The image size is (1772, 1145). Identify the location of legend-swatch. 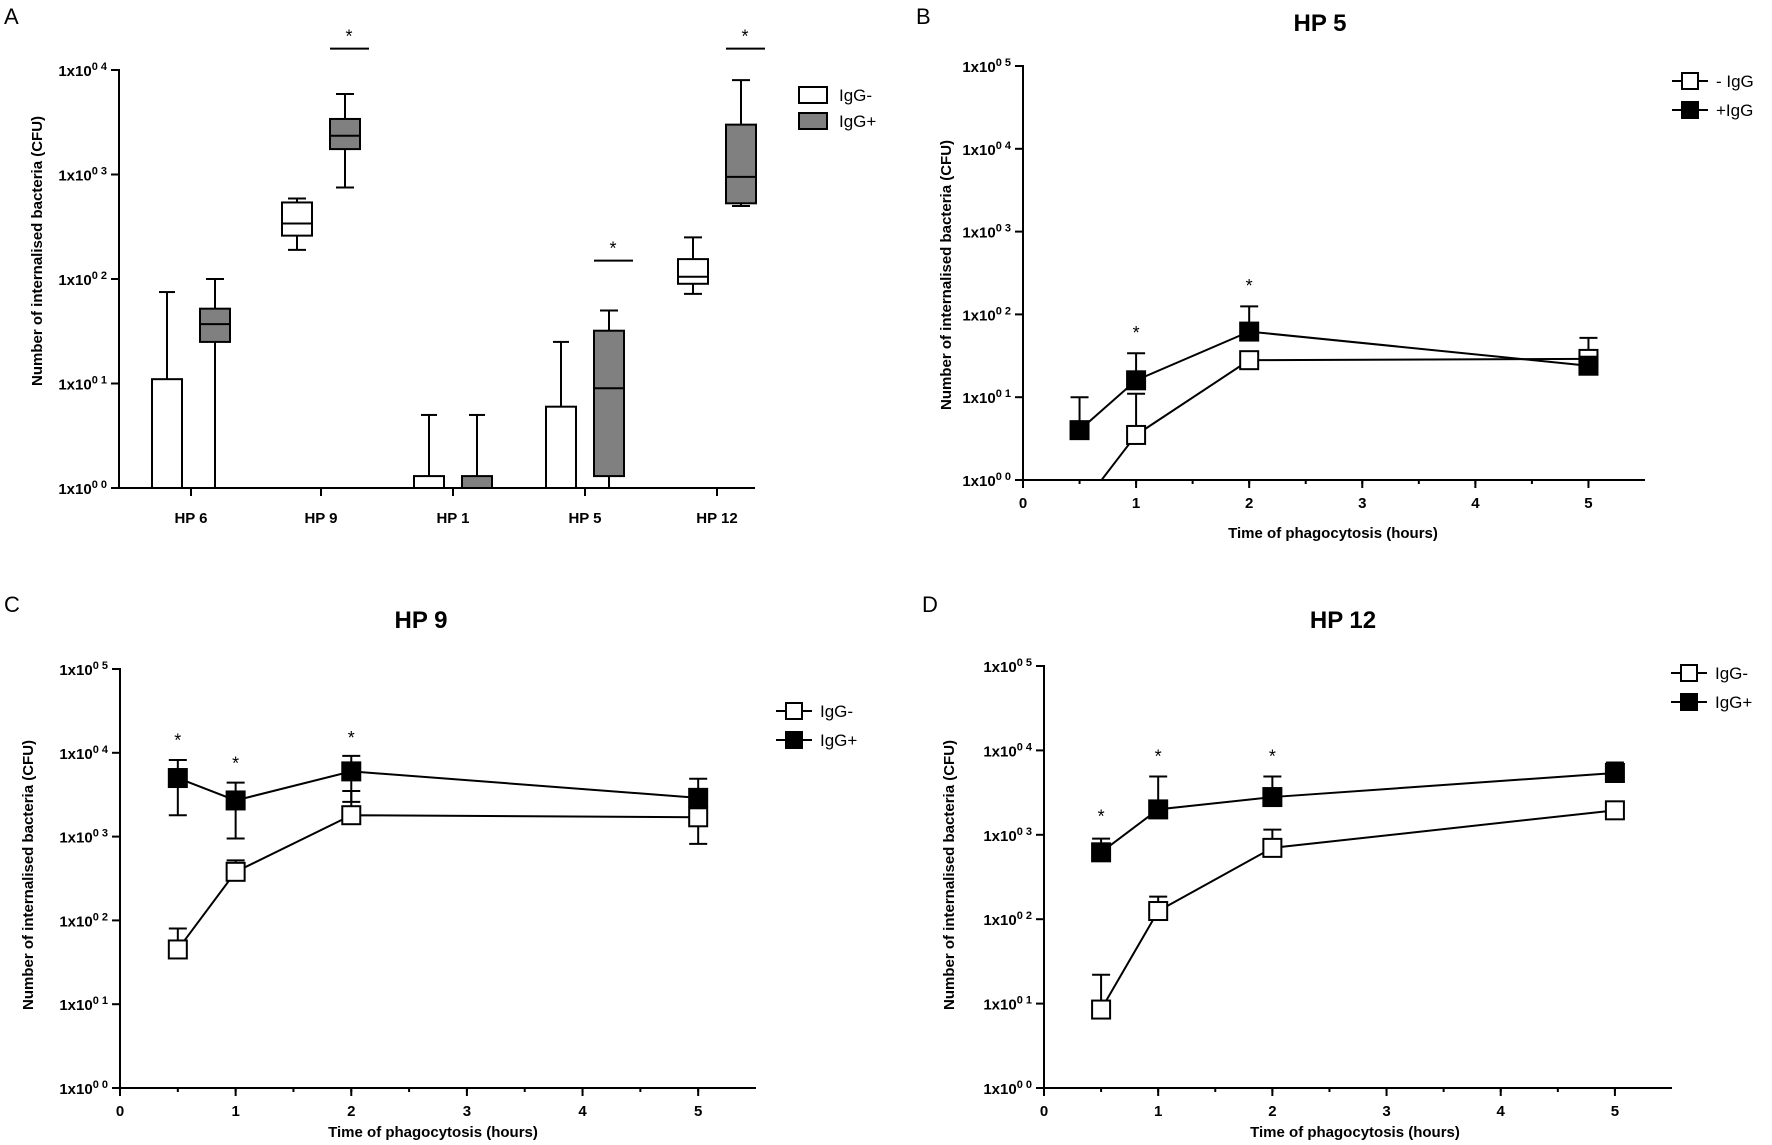
(813, 121).